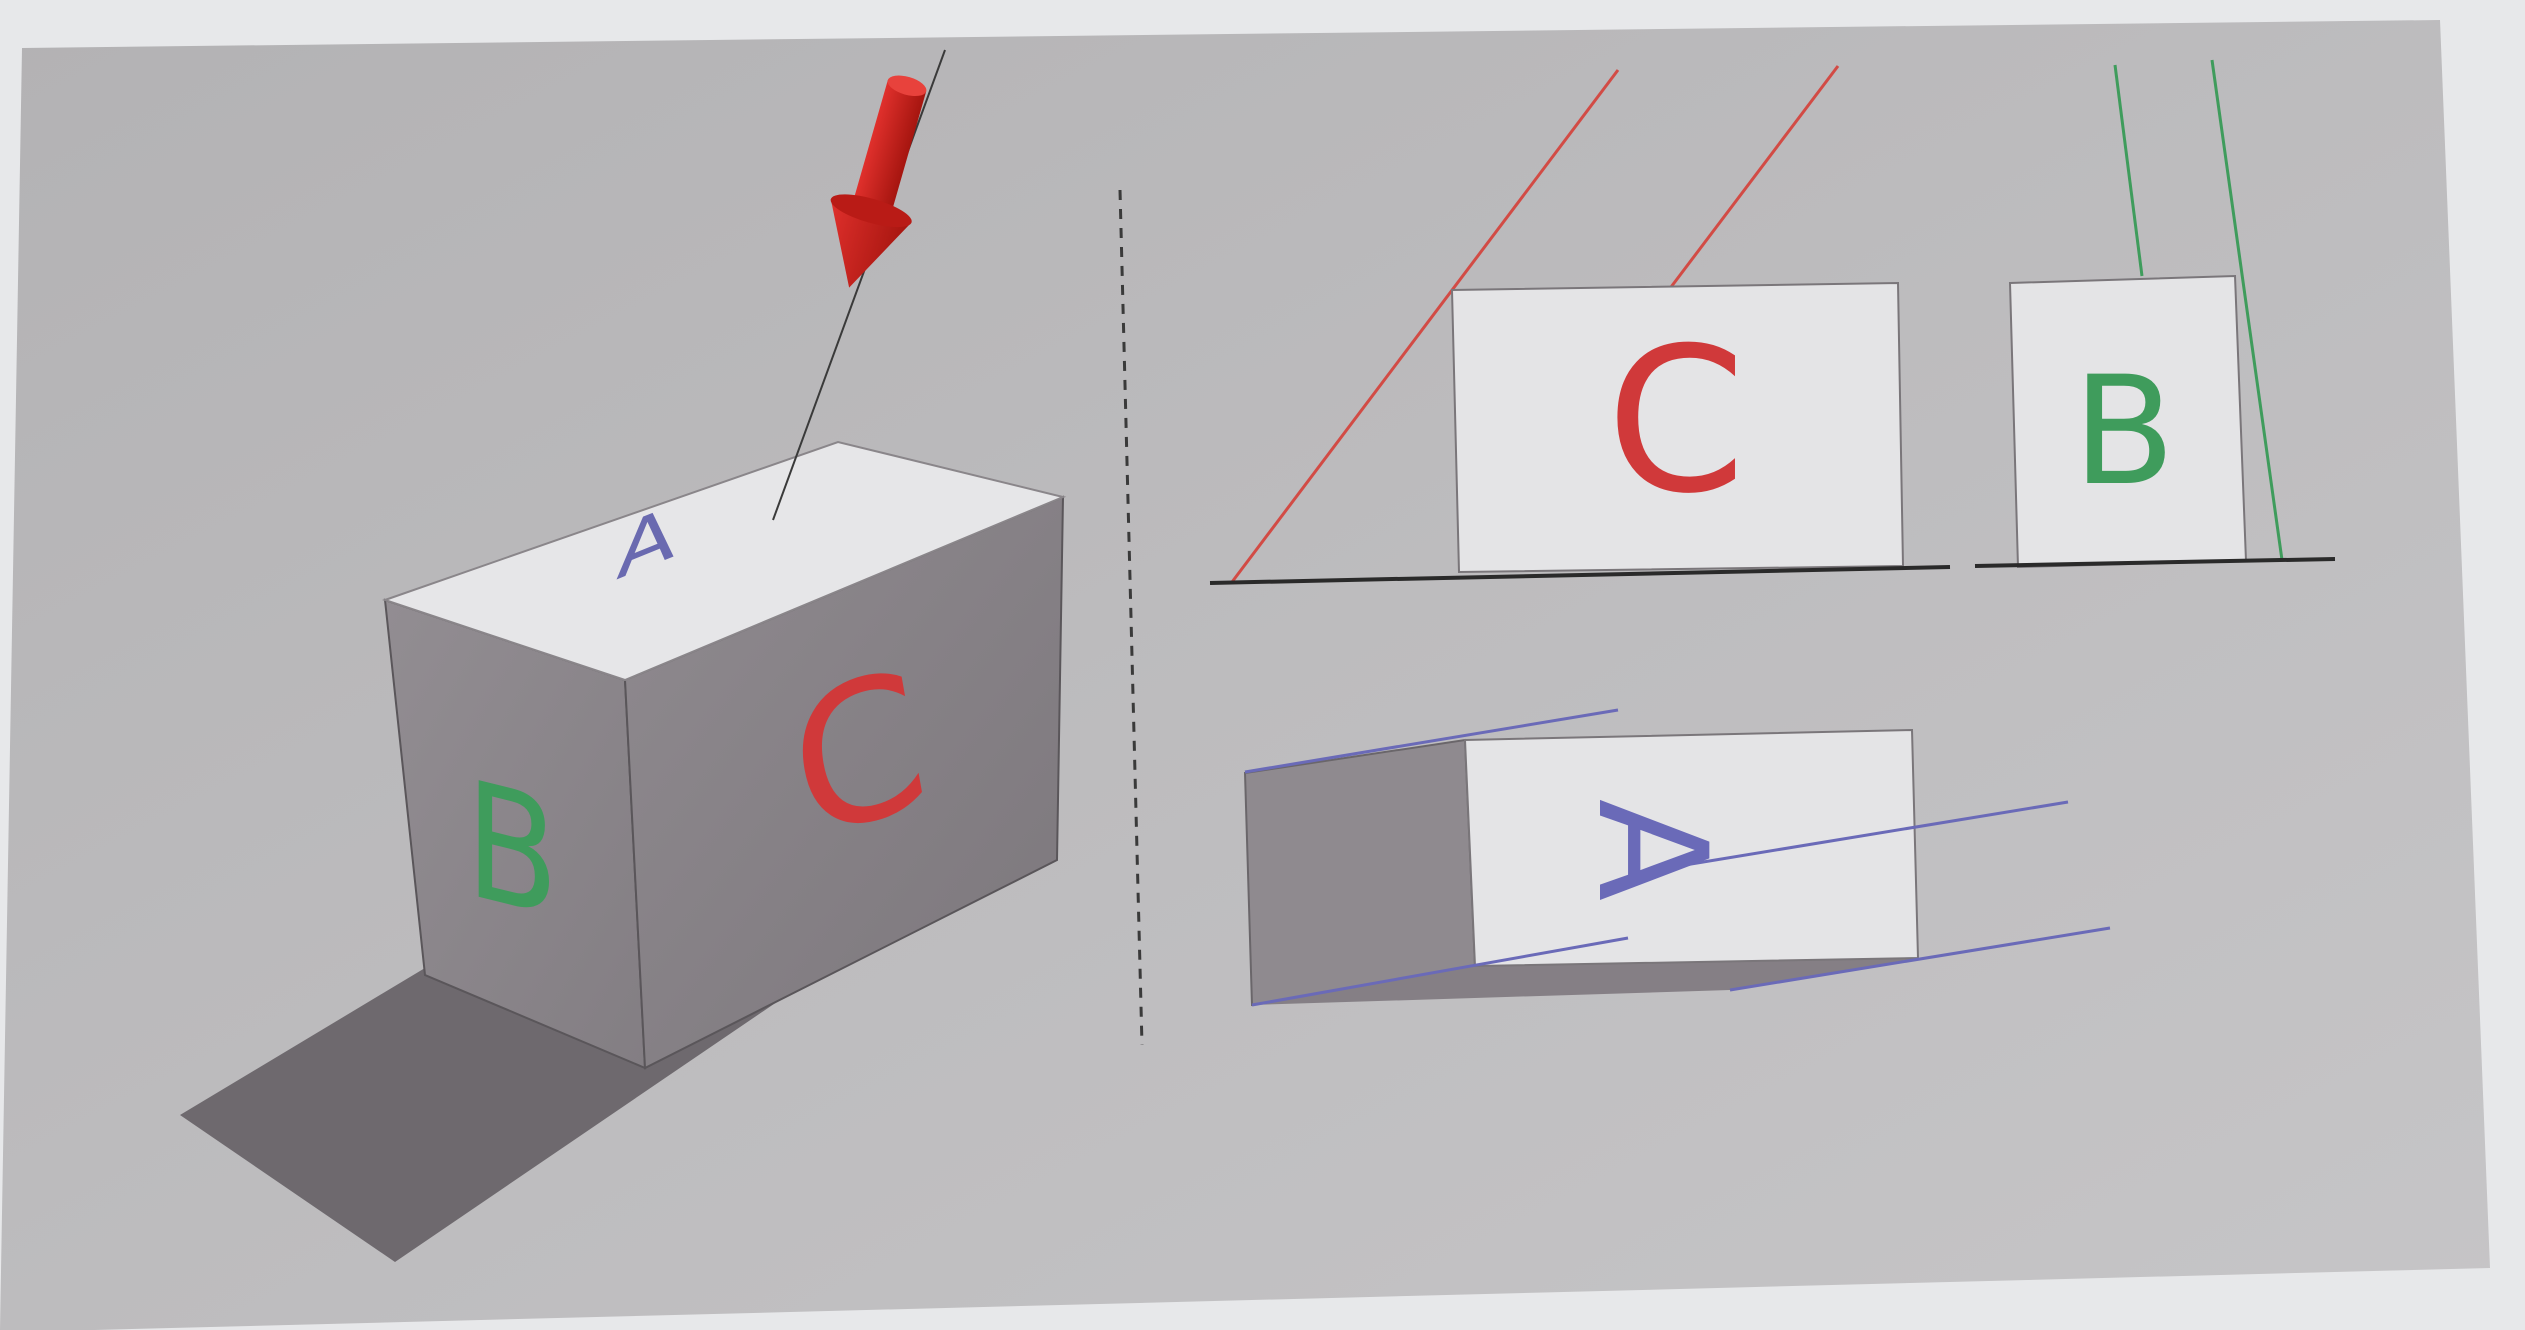 The image size is (2525, 1330). What do you see at coordinates (2155, 562) in the screenshot?
I see `ground-line-side` at bounding box center [2155, 562].